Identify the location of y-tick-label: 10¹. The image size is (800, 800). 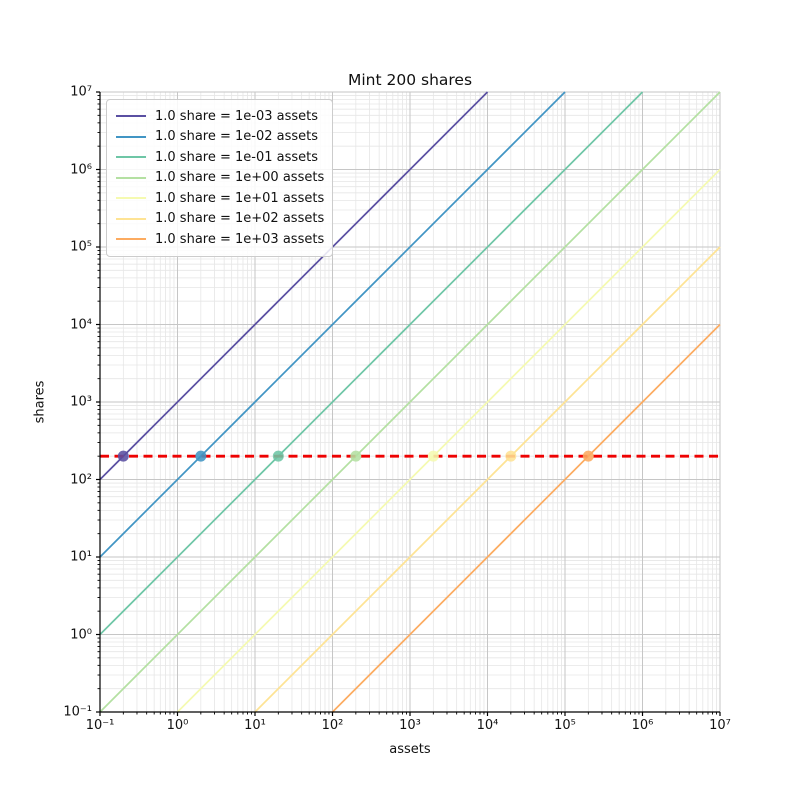
(81, 557).